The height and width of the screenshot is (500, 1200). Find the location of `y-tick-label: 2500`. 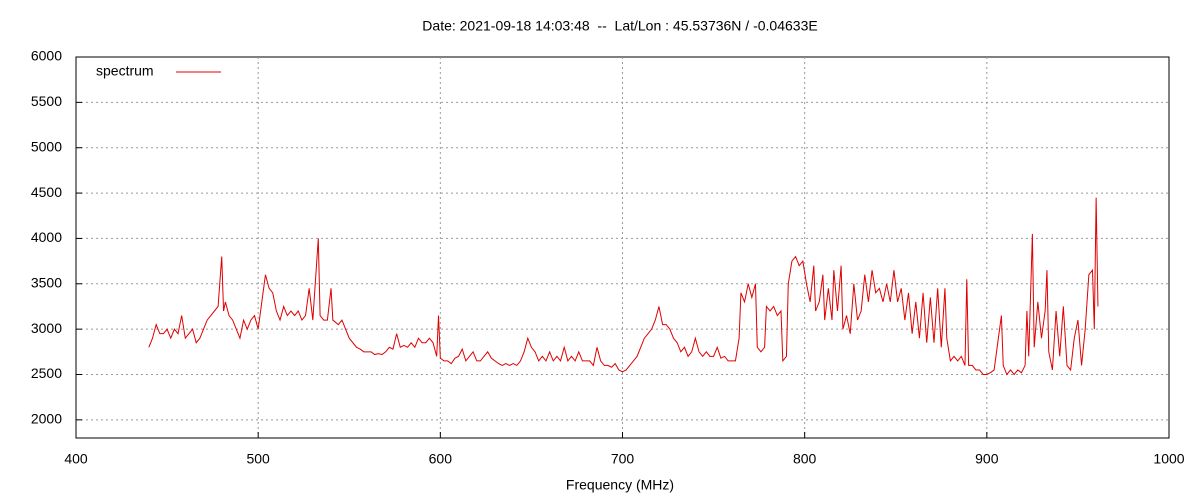

y-tick-label: 2500 is located at coordinates (46, 373).